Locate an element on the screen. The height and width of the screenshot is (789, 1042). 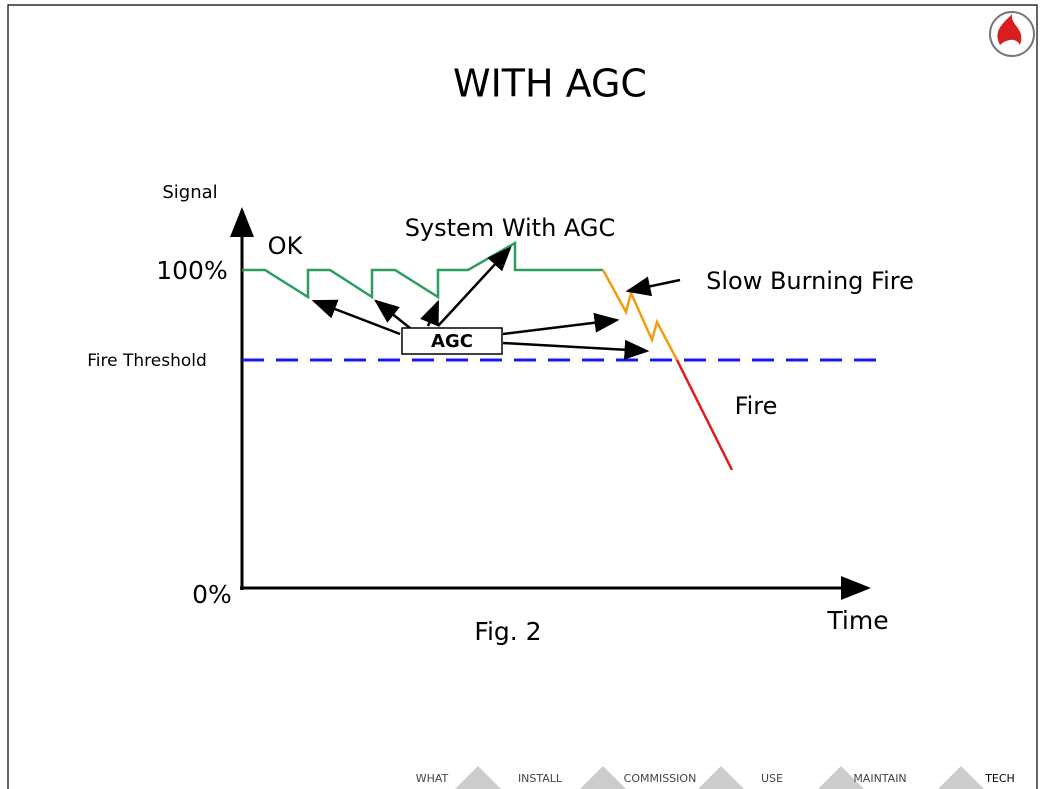
threshold-label: Fire Threshold is located at coordinates (147, 361).